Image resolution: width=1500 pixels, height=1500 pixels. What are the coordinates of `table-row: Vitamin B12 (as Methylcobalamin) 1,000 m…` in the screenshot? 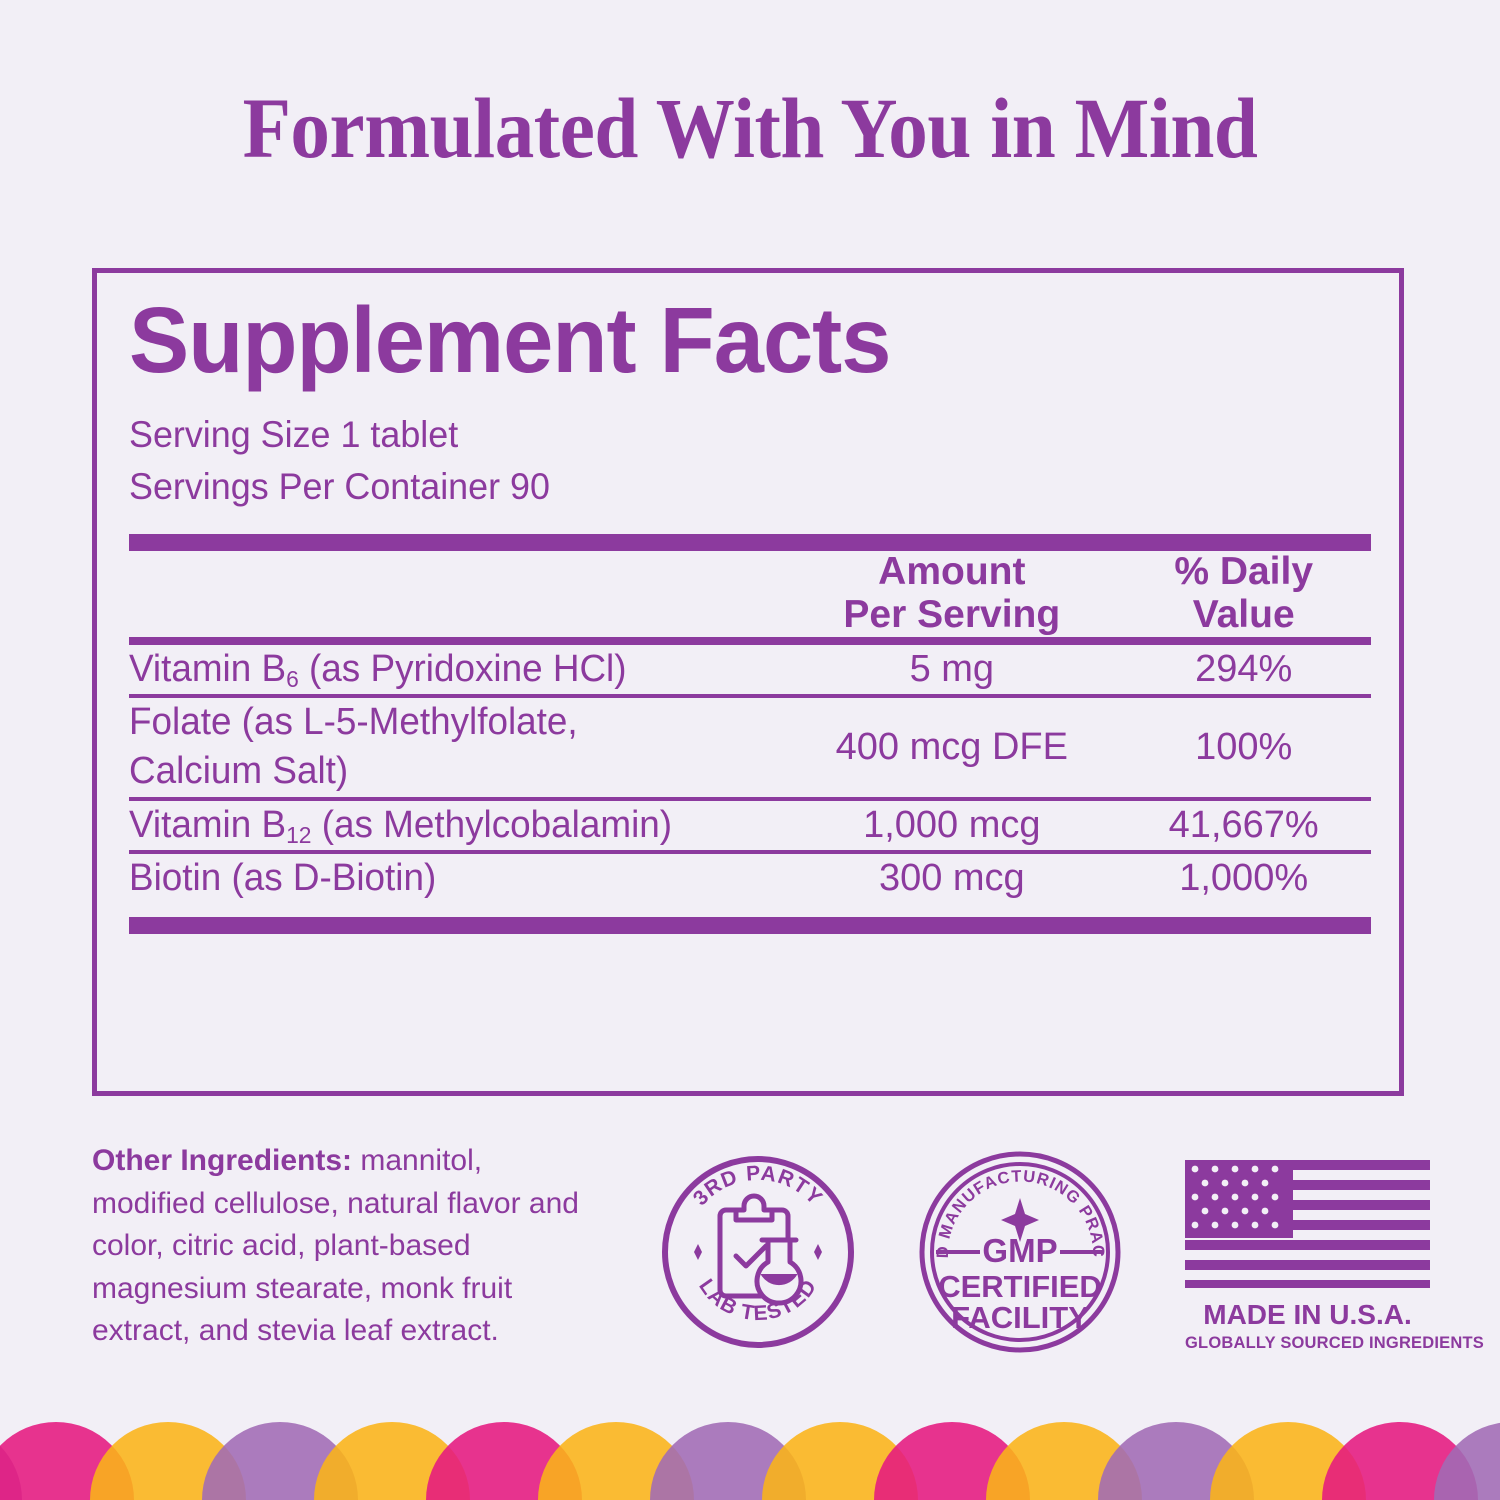 It's located at (750, 825).